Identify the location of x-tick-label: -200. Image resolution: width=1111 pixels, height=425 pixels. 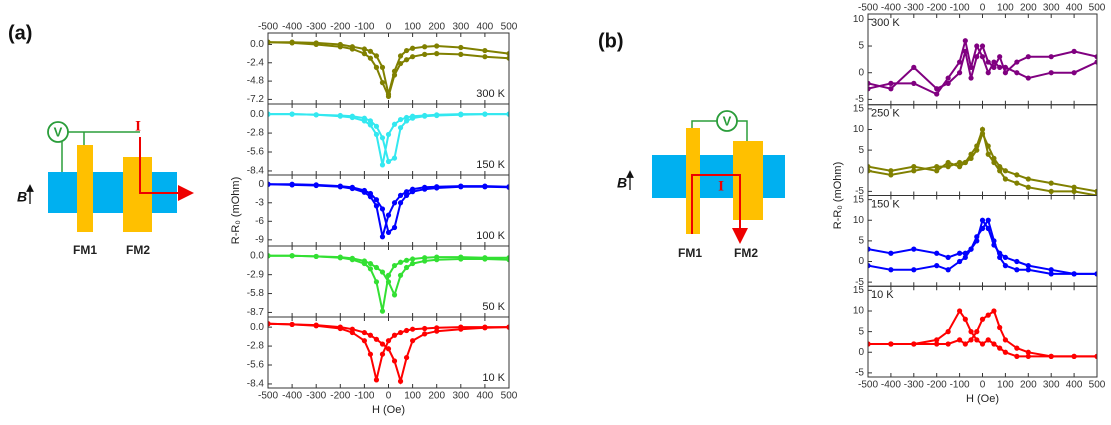
(937, 8).